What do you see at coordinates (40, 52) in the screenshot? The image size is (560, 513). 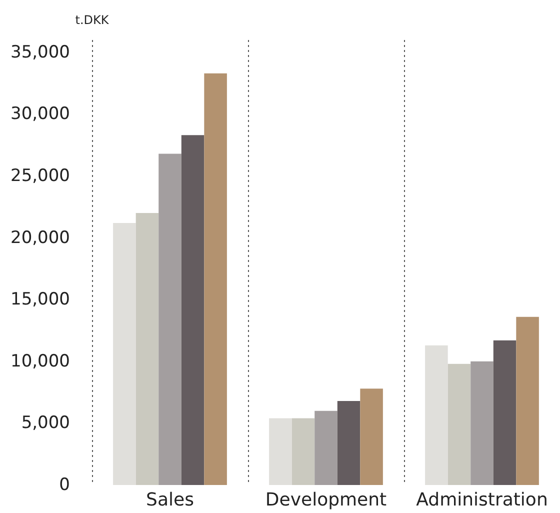 I see `y-tick-label: 35,000` at bounding box center [40, 52].